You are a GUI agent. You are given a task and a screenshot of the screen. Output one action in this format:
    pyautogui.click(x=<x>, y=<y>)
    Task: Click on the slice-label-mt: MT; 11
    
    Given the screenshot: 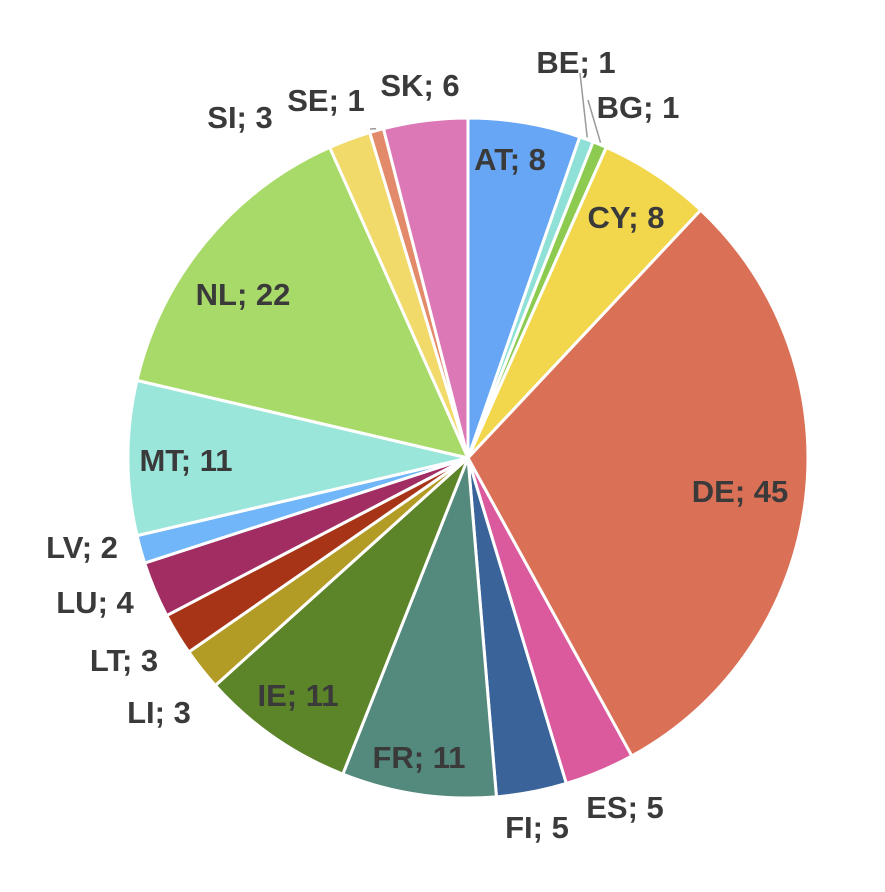 What is the action you would take?
    pyautogui.click(x=185, y=460)
    